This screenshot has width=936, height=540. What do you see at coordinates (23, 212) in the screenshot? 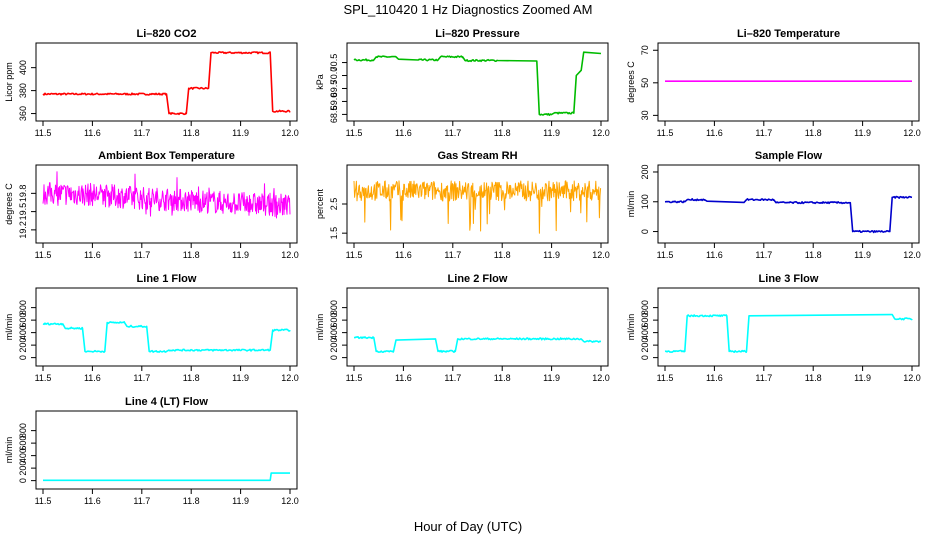
I see `y-tick-label: 19.5` at bounding box center [23, 212].